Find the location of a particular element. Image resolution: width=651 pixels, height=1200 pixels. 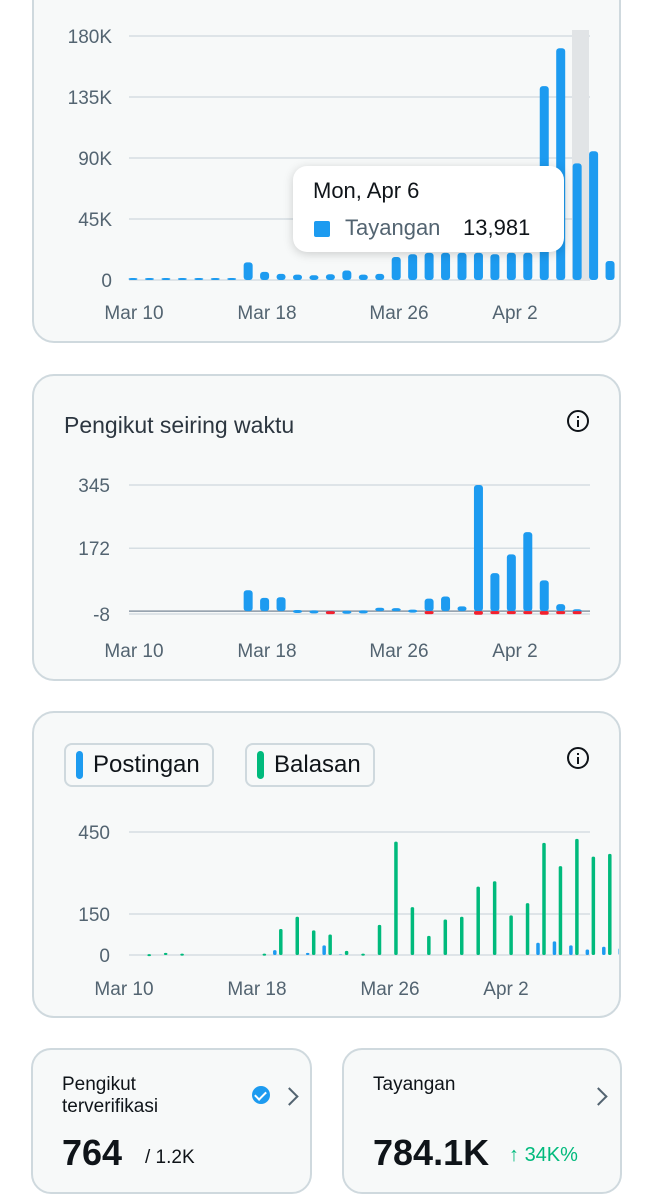

stat-value: 764 is located at coordinates (92, 1152).